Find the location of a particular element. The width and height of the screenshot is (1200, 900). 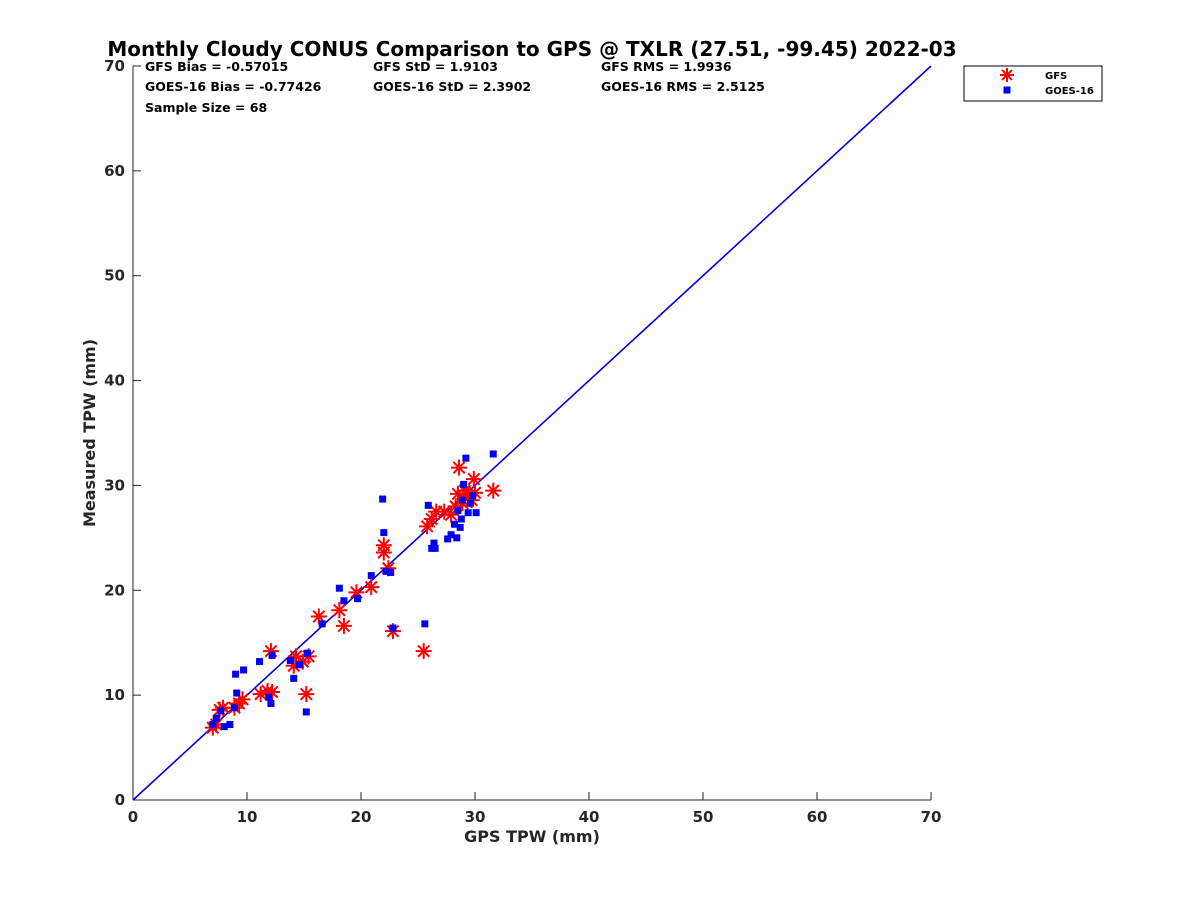

sample-size-text: Sample Size = 68 is located at coordinates (206, 107).